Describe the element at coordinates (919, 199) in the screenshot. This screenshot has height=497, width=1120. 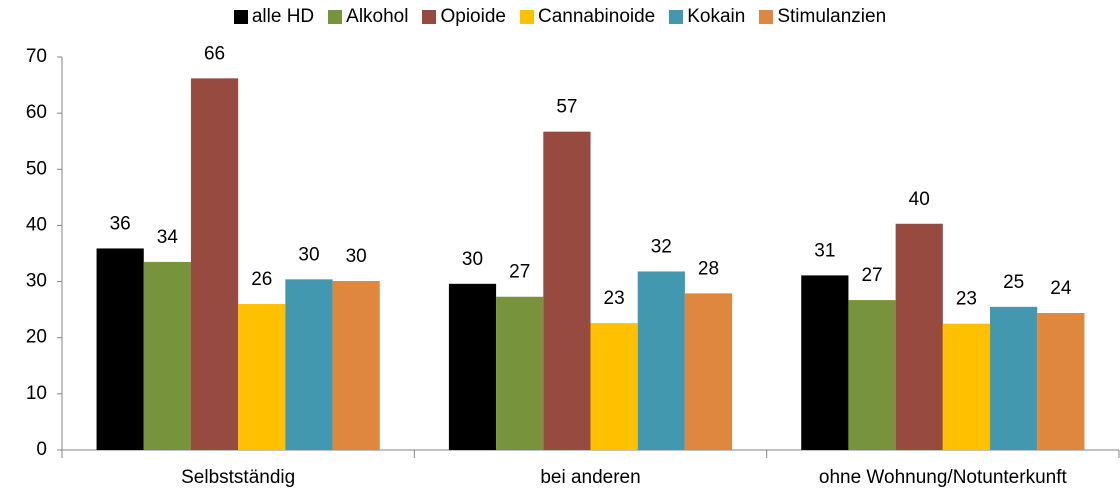
I see `data-label: 40` at that location.